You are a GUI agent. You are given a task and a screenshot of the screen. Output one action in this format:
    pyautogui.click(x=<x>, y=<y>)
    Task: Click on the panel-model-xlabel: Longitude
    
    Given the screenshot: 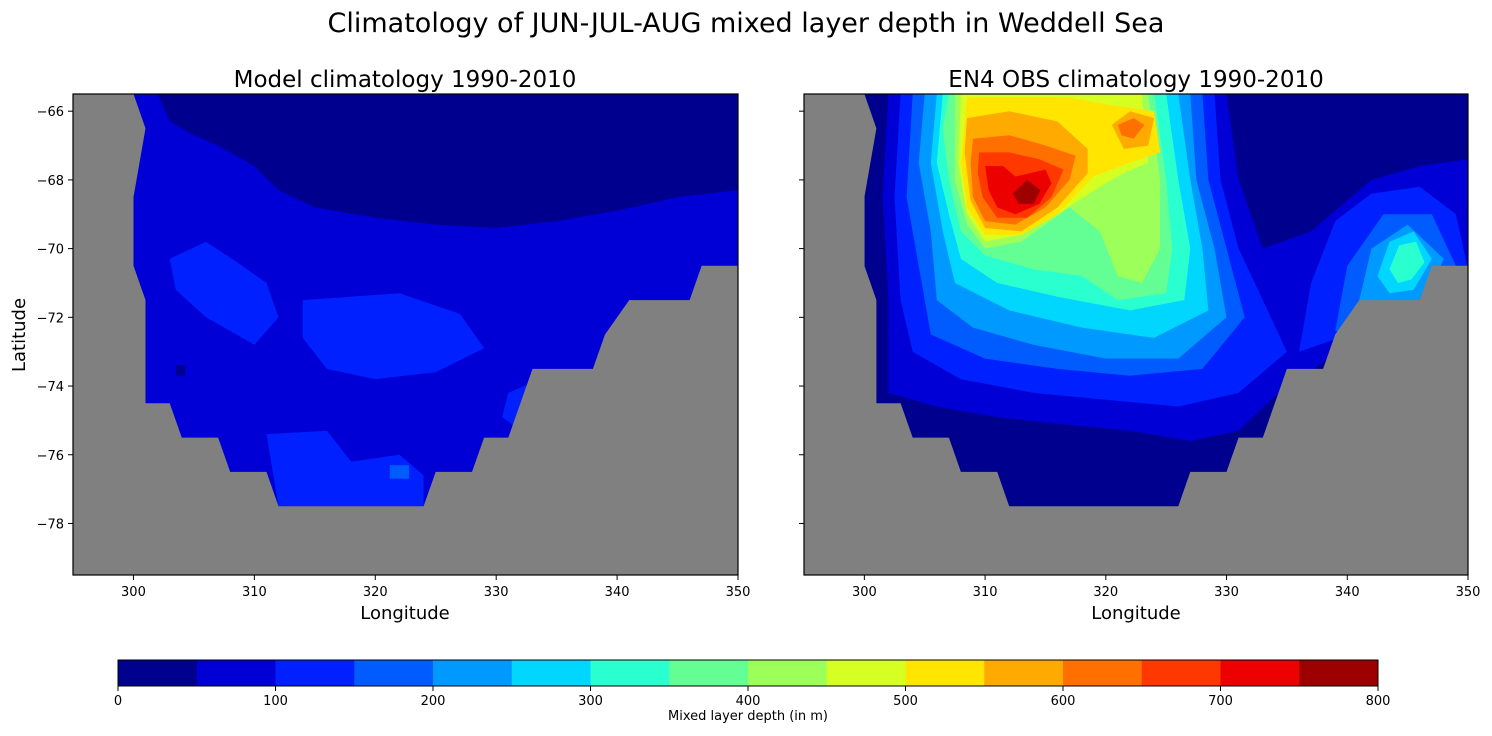 What is the action you would take?
    pyautogui.click(x=405, y=613)
    